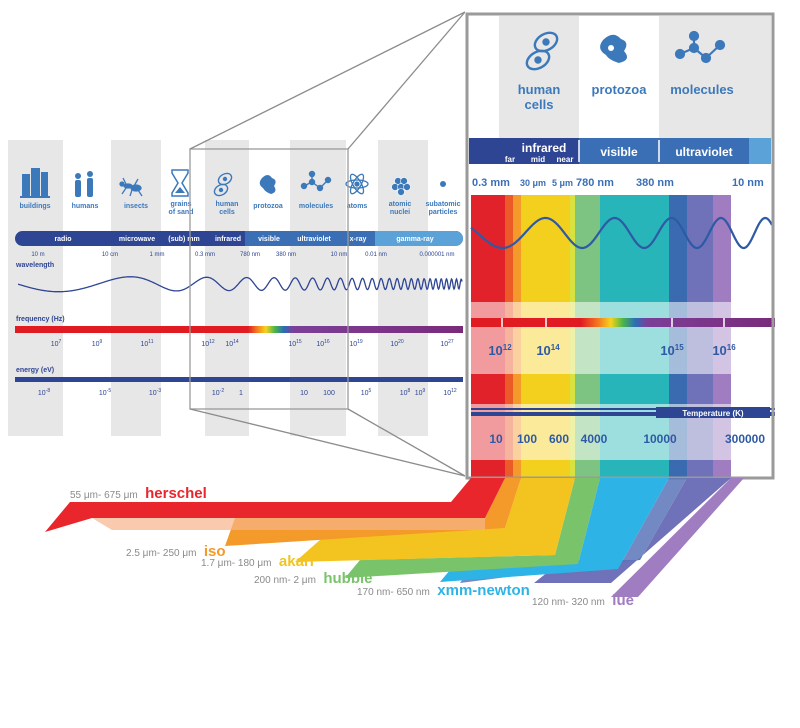  Describe the element at coordinates (184, 239) in the screenshot. I see `band-label: (sub) mm` at that location.